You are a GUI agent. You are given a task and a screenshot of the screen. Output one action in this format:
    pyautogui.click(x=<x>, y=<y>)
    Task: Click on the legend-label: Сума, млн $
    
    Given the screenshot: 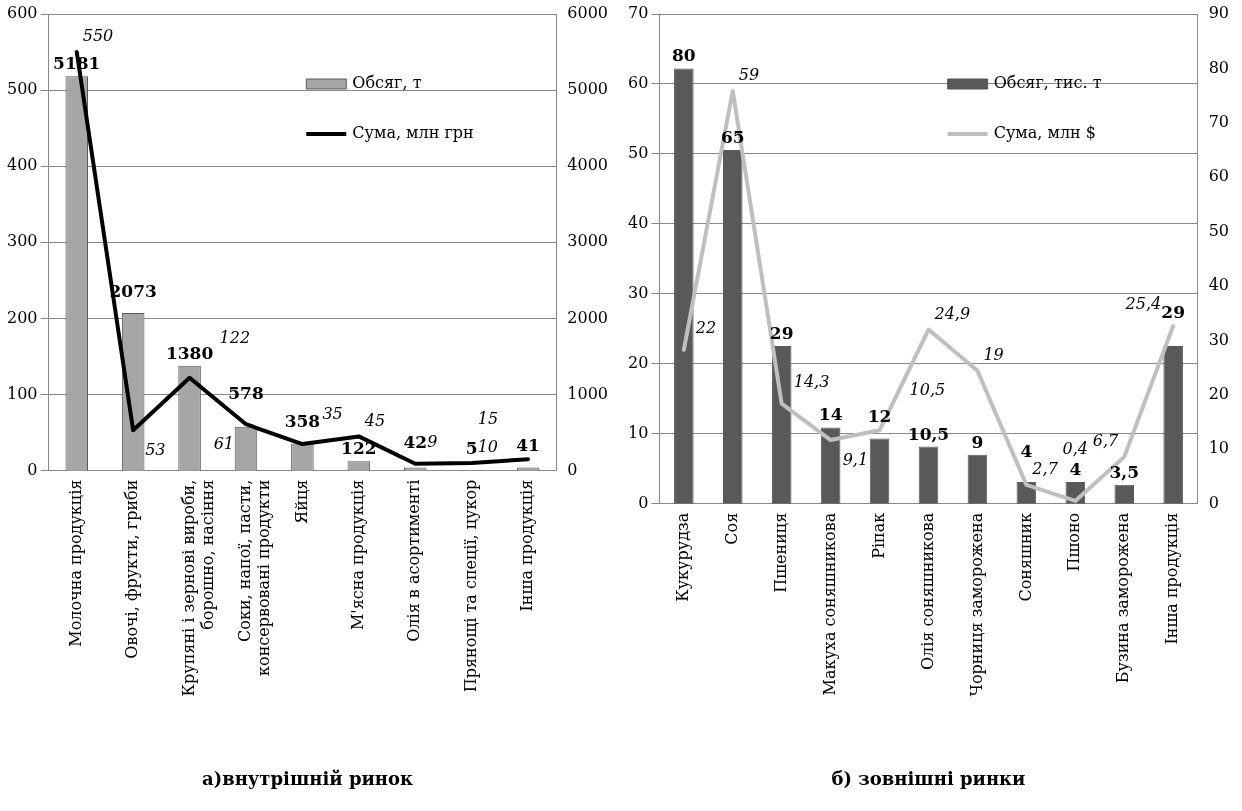 What is the action you would take?
    pyautogui.click(x=1044, y=133)
    